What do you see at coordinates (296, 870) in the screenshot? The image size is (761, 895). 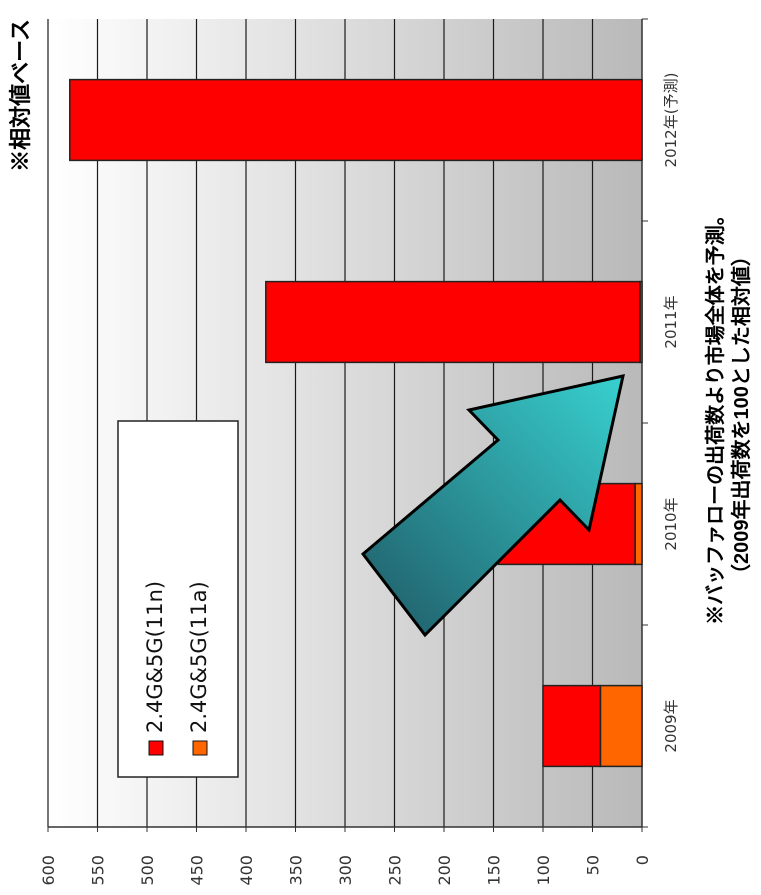 I see `y-tick-label: 350` at bounding box center [296, 870].